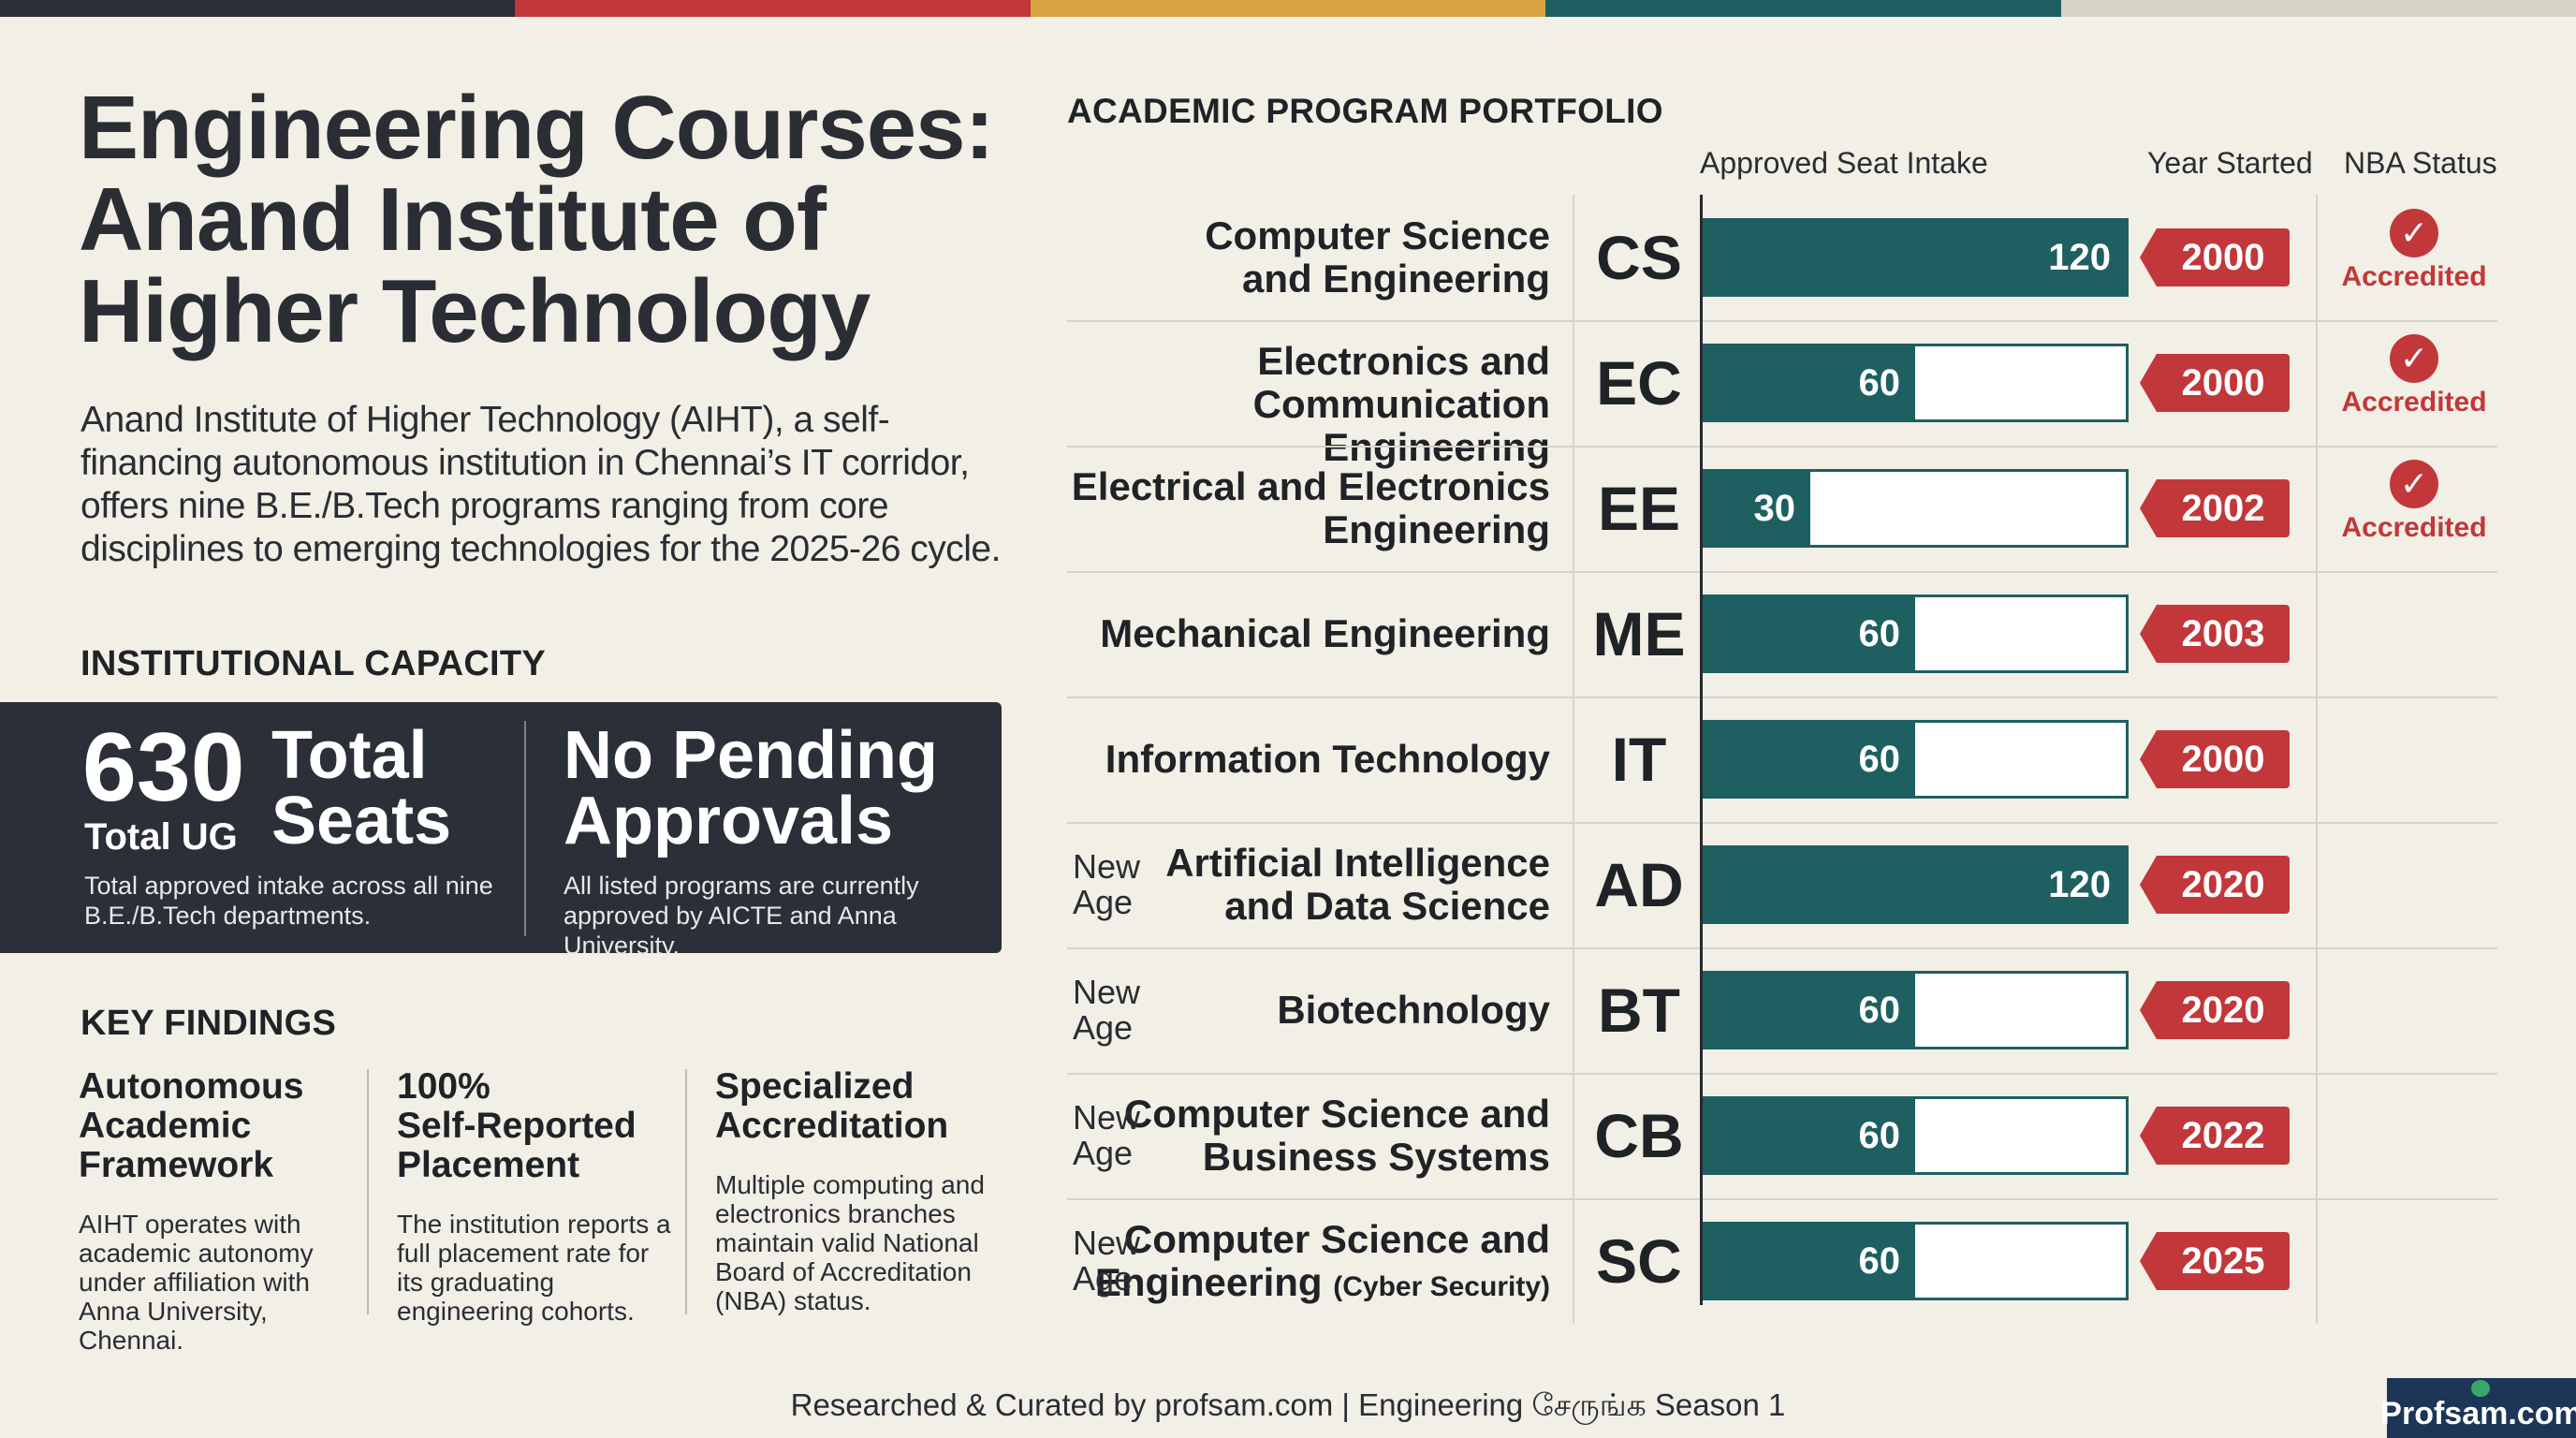 This screenshot has width=2576, height=1438. What do you see at coordinates (1310, 507) in the screenshot?
I see `program-name-text: Electrical and Electronics Engineering` at bounding box center [1310, 507].